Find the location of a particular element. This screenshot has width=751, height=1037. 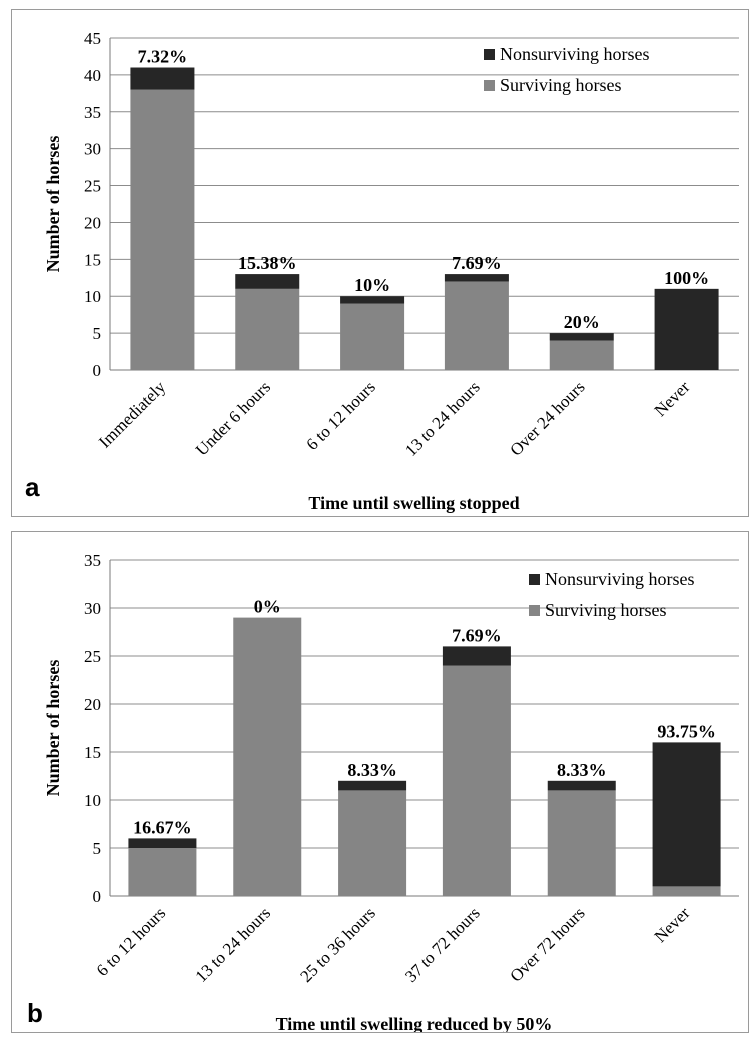

x-tick-label: Over 72 hours is located at coordinates (547, 944).